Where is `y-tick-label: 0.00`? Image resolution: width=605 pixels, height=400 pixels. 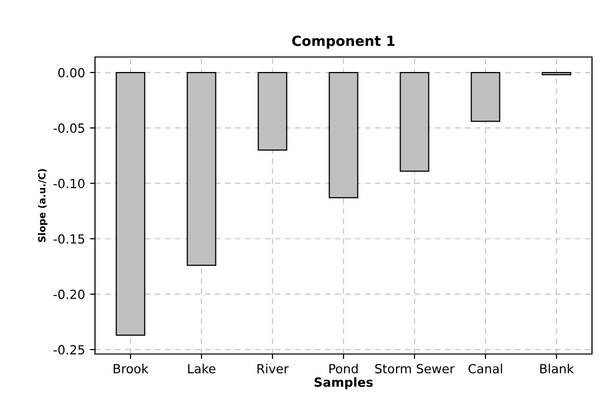
y-tick-label: 0.00 is located at coordinates (71, 73).